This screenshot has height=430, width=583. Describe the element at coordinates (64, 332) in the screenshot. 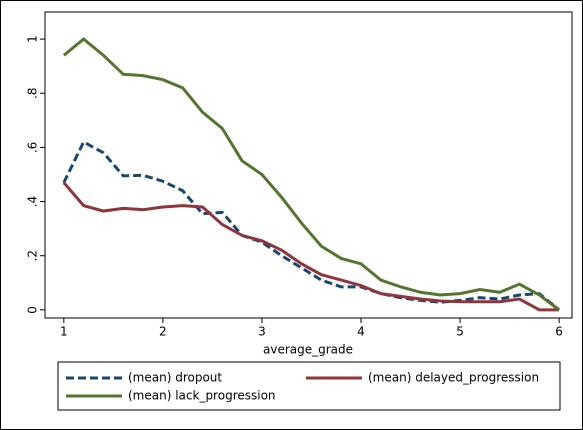

I see `x-tick-label: 1` at that location.